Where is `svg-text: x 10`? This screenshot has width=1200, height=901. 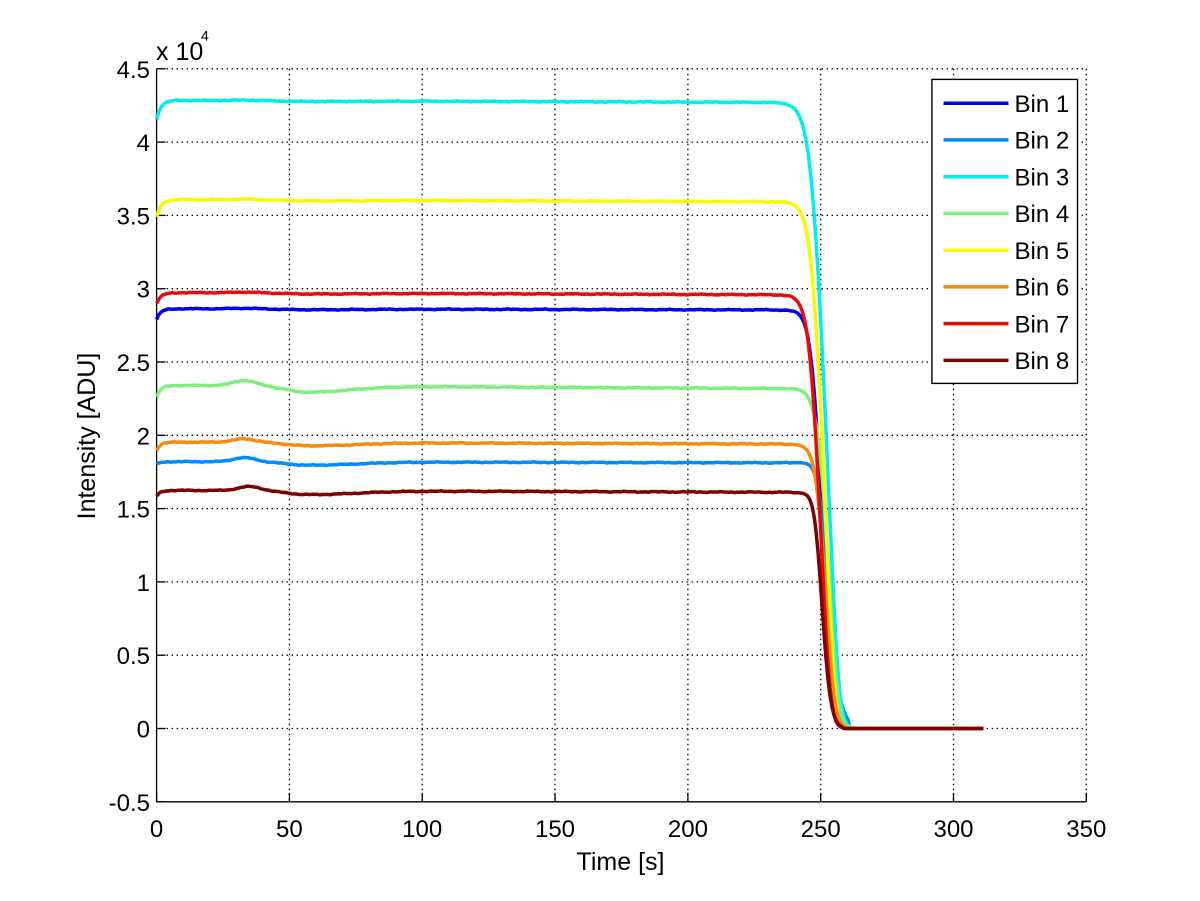 svg-text: x 10 is located at coordinates (179, 52).